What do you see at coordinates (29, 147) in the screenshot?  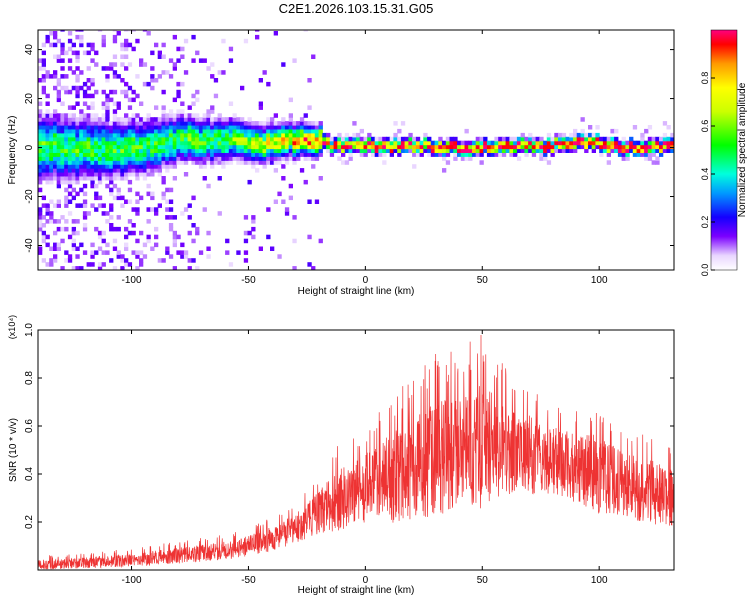 I see `y-tick-label: 0` at bounding box center [29, 147].